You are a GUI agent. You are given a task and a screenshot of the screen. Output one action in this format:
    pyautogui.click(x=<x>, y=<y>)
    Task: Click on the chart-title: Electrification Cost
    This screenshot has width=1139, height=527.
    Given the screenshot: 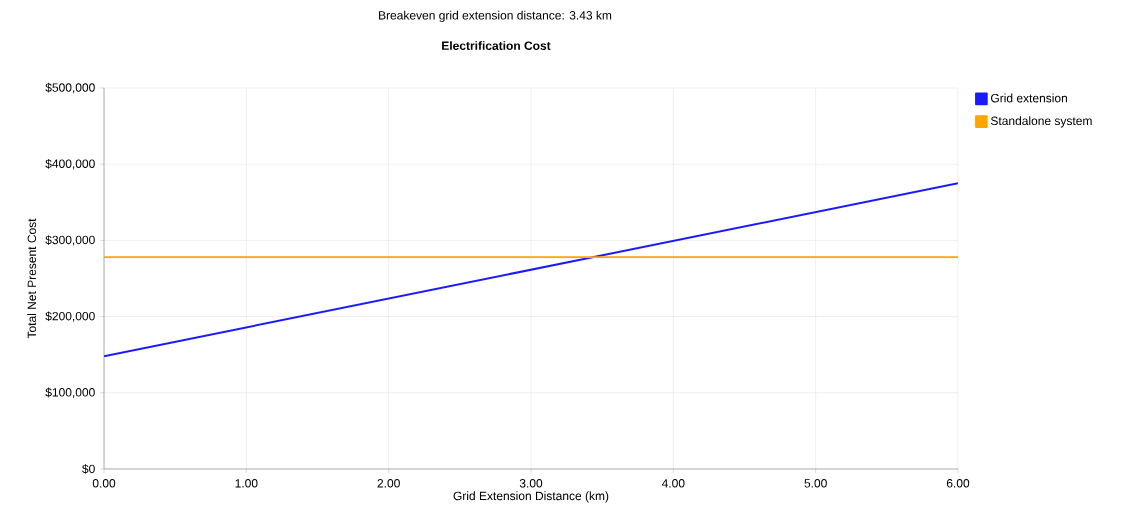 What is the action you would take?
    pyautogui.click(x=496, y=45)
    